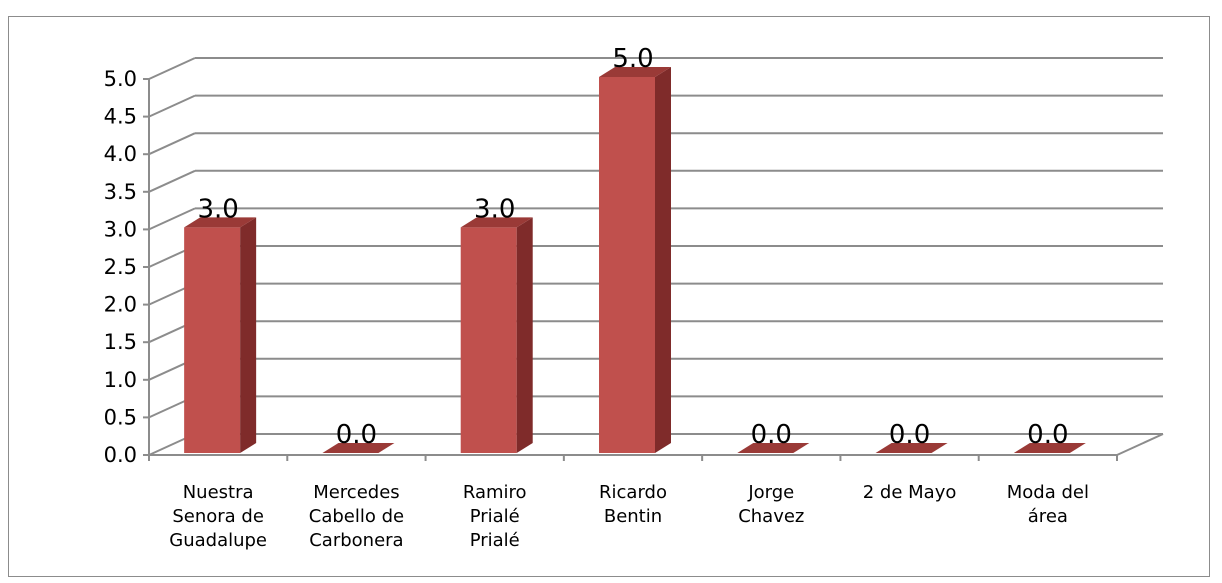  Describe the element at coordinates (120, 192) in the screenshot. I see `y-tick-label: 3.5` at that location.